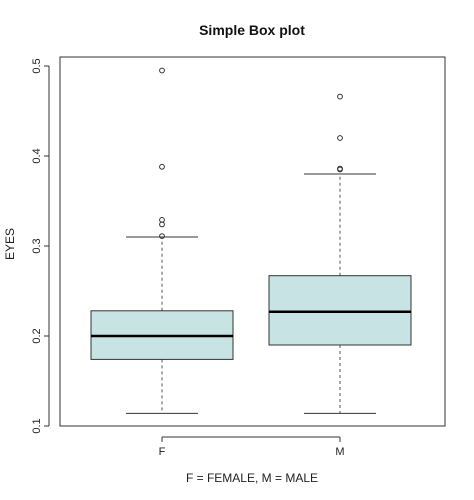  I want to click on x-tick-label: F, so click(162, 452).